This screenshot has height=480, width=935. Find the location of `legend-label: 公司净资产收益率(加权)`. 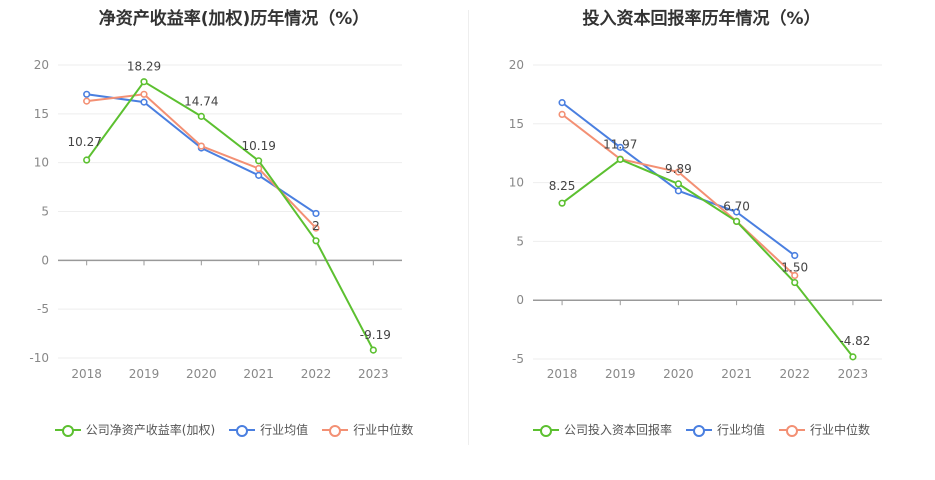

legend-label: 公司净资产收益率(加权) is located at coordinates (150, 430).